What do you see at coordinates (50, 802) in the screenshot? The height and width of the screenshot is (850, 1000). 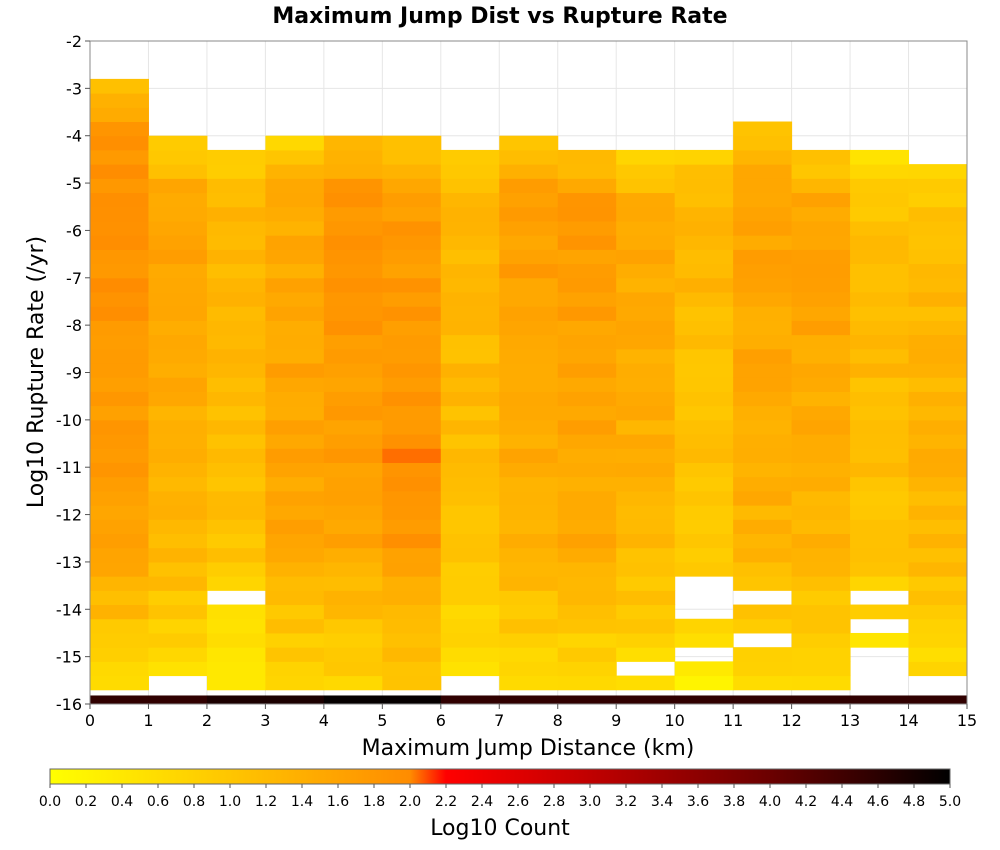 I see `colorbar-tick-label: 0.0` at bounding box center [50, 802].